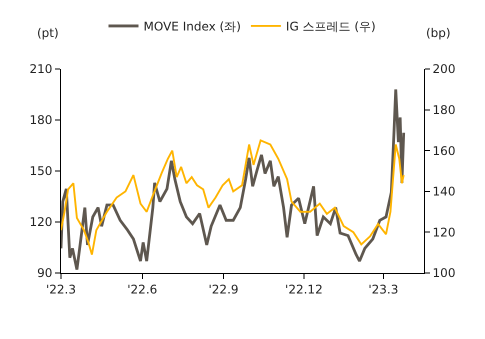 This screenshot has height=339, width=485. What do you see at coordinates (223, 289) in the screenshot?
I see `x-tick-label: '22.9` at bounding box center [223, 289].